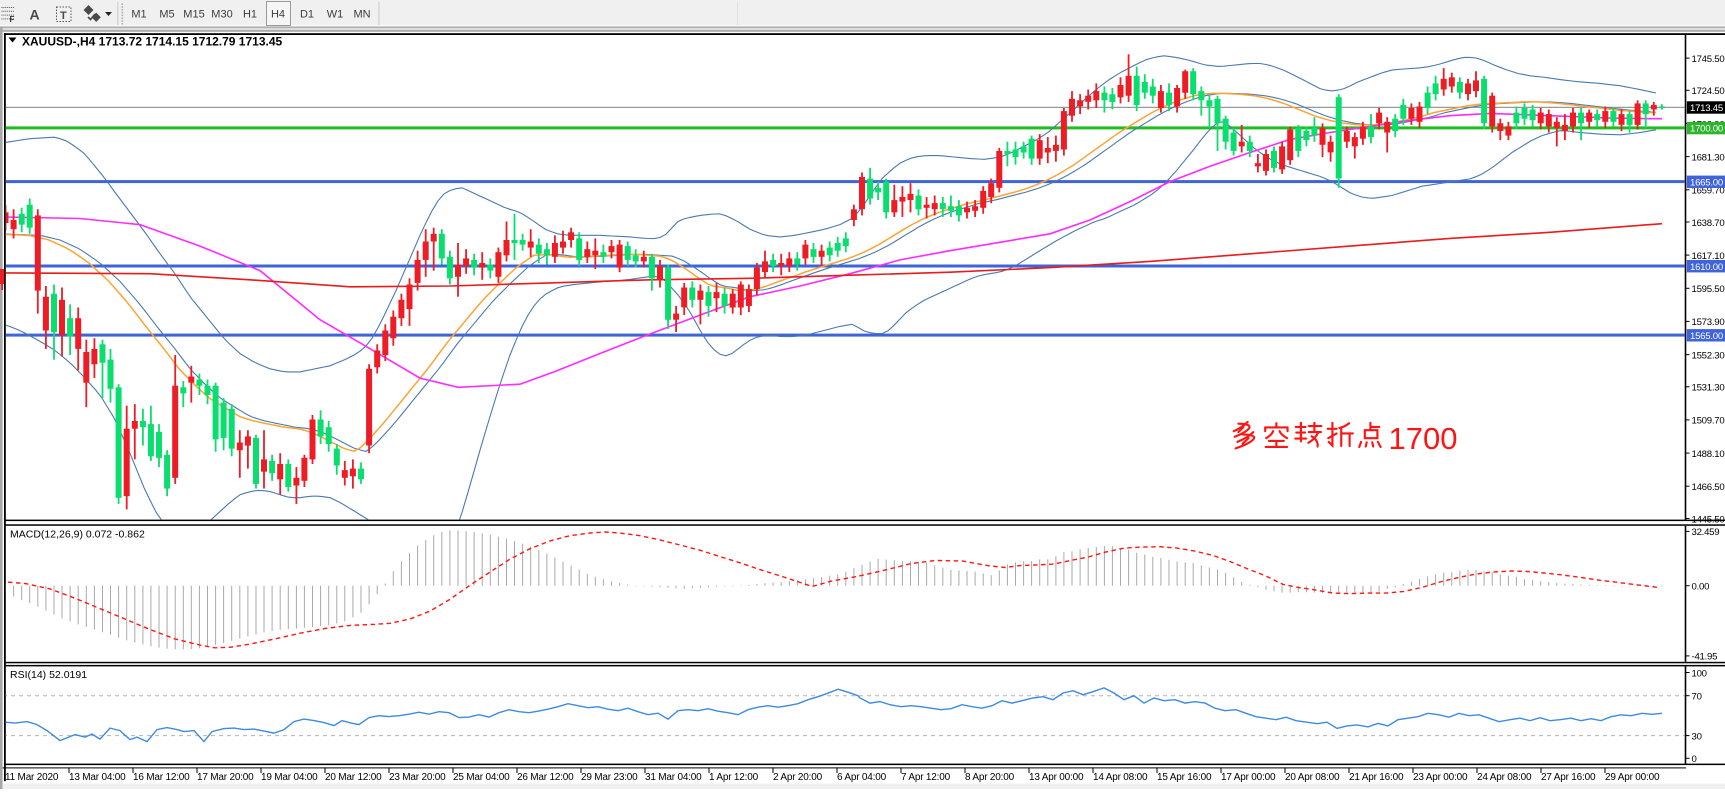  I want to click on svg-text: 6 Apr 04:00, so click(862, 777).